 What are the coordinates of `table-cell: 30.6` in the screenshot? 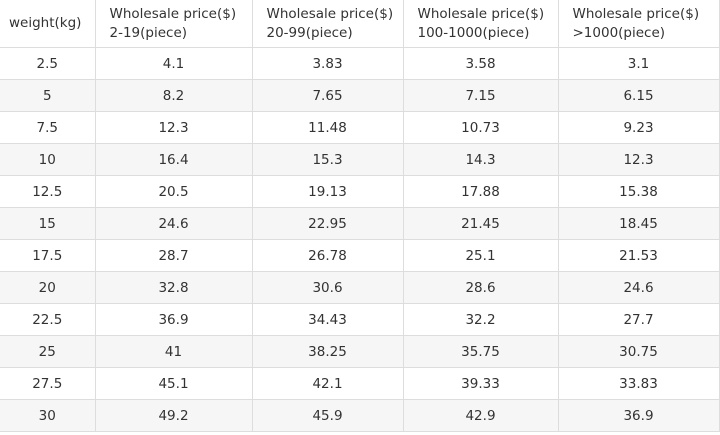 It's located at (328, 287).